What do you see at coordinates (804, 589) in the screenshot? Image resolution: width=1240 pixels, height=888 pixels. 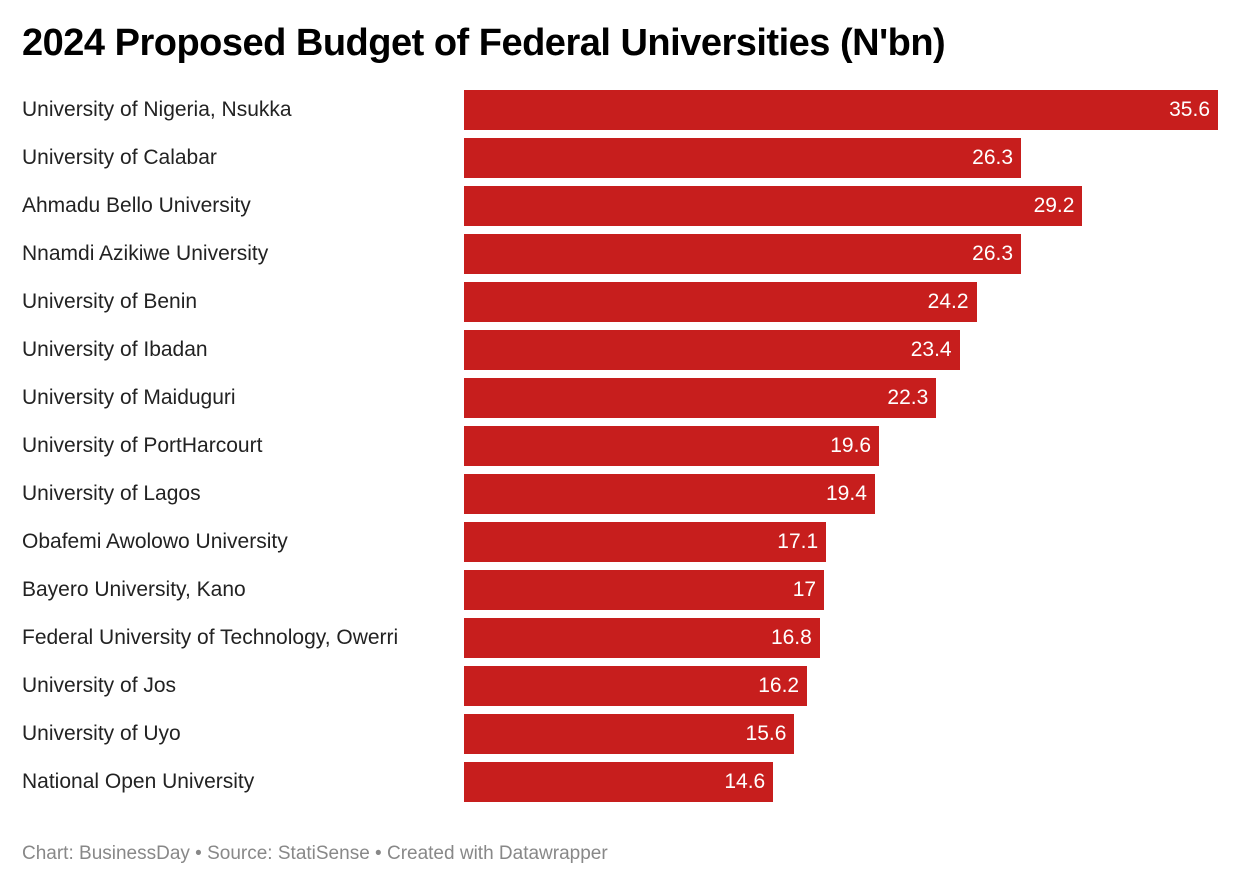 I see `value-label: 17` at bounding box center [804, 589].